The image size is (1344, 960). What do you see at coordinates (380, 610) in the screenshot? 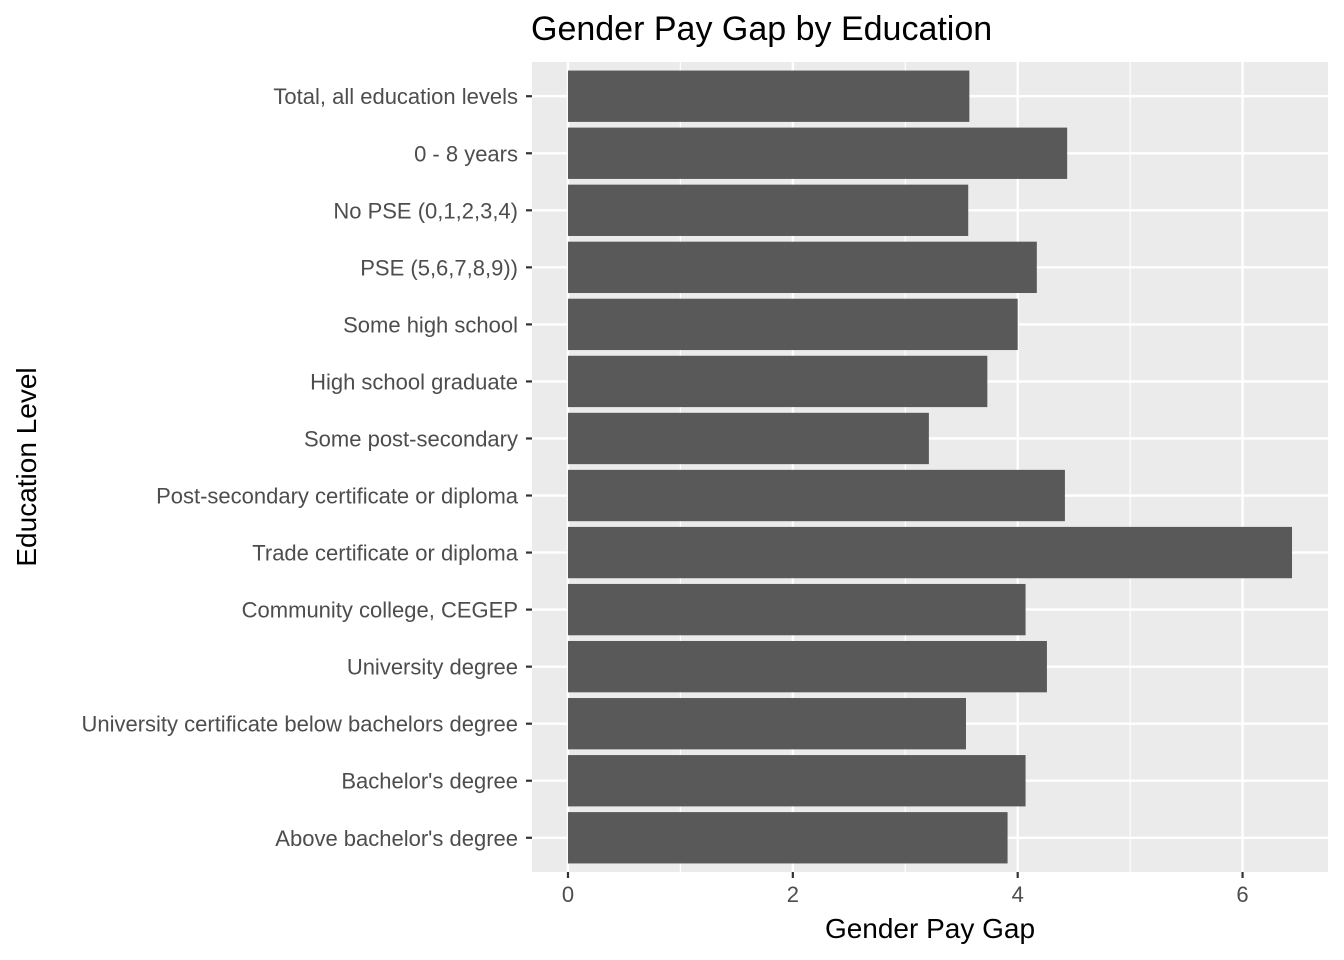
I see `y-tick-label: Community college, CEGEP` at bounding box center [380, 610].